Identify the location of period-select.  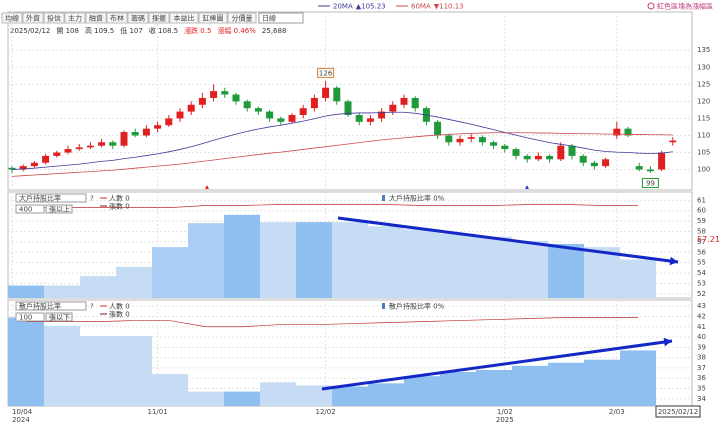
(281, 18).